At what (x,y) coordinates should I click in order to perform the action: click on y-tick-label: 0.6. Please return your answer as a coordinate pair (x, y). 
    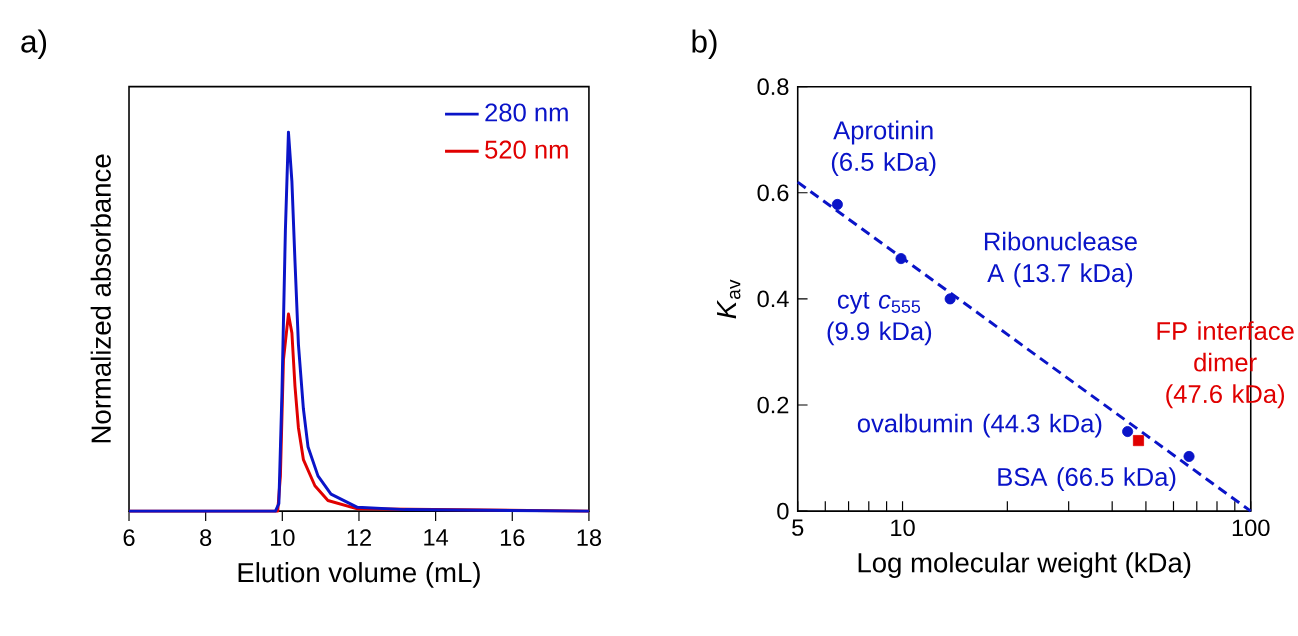
    Looking at the image, I should click on (773, 193).